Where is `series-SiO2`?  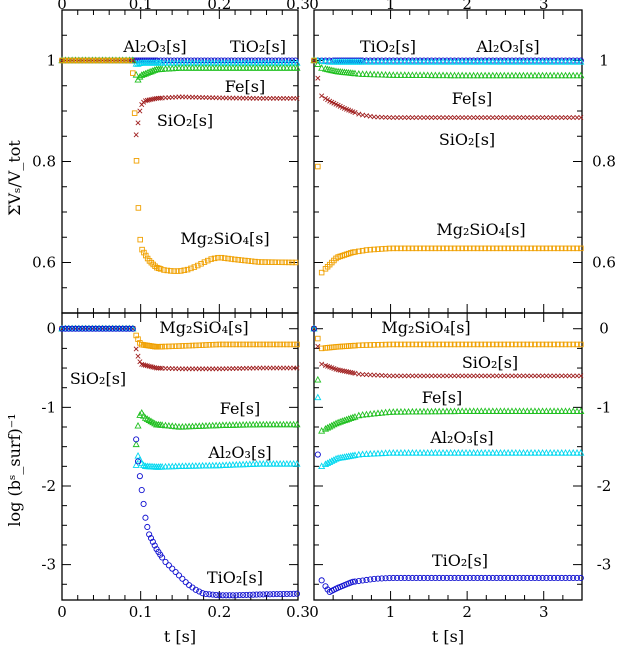
series-SiO2 is located at coordinates (447, 352).